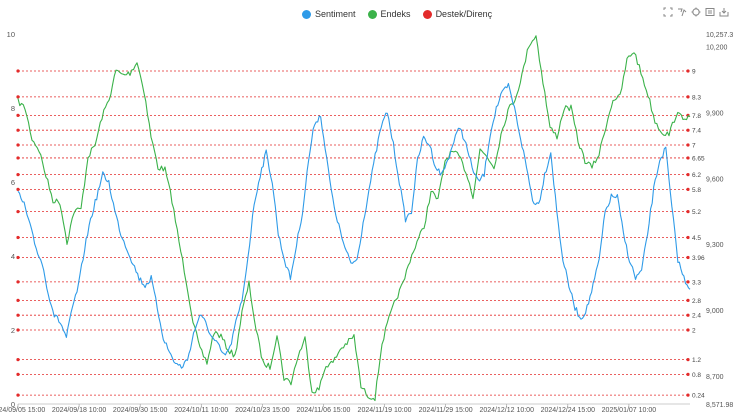 This screenshot has width=735, height=414. I want to click on chart-toolbox, so click(696, 12).